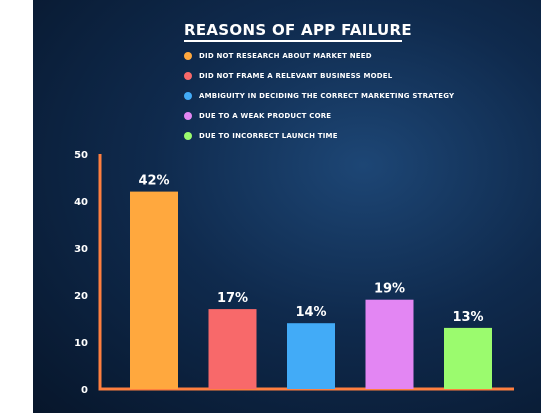  Describe the element at coordinates (81, 343) in the screenshot. I see `y-tick-label: 10` at that location.